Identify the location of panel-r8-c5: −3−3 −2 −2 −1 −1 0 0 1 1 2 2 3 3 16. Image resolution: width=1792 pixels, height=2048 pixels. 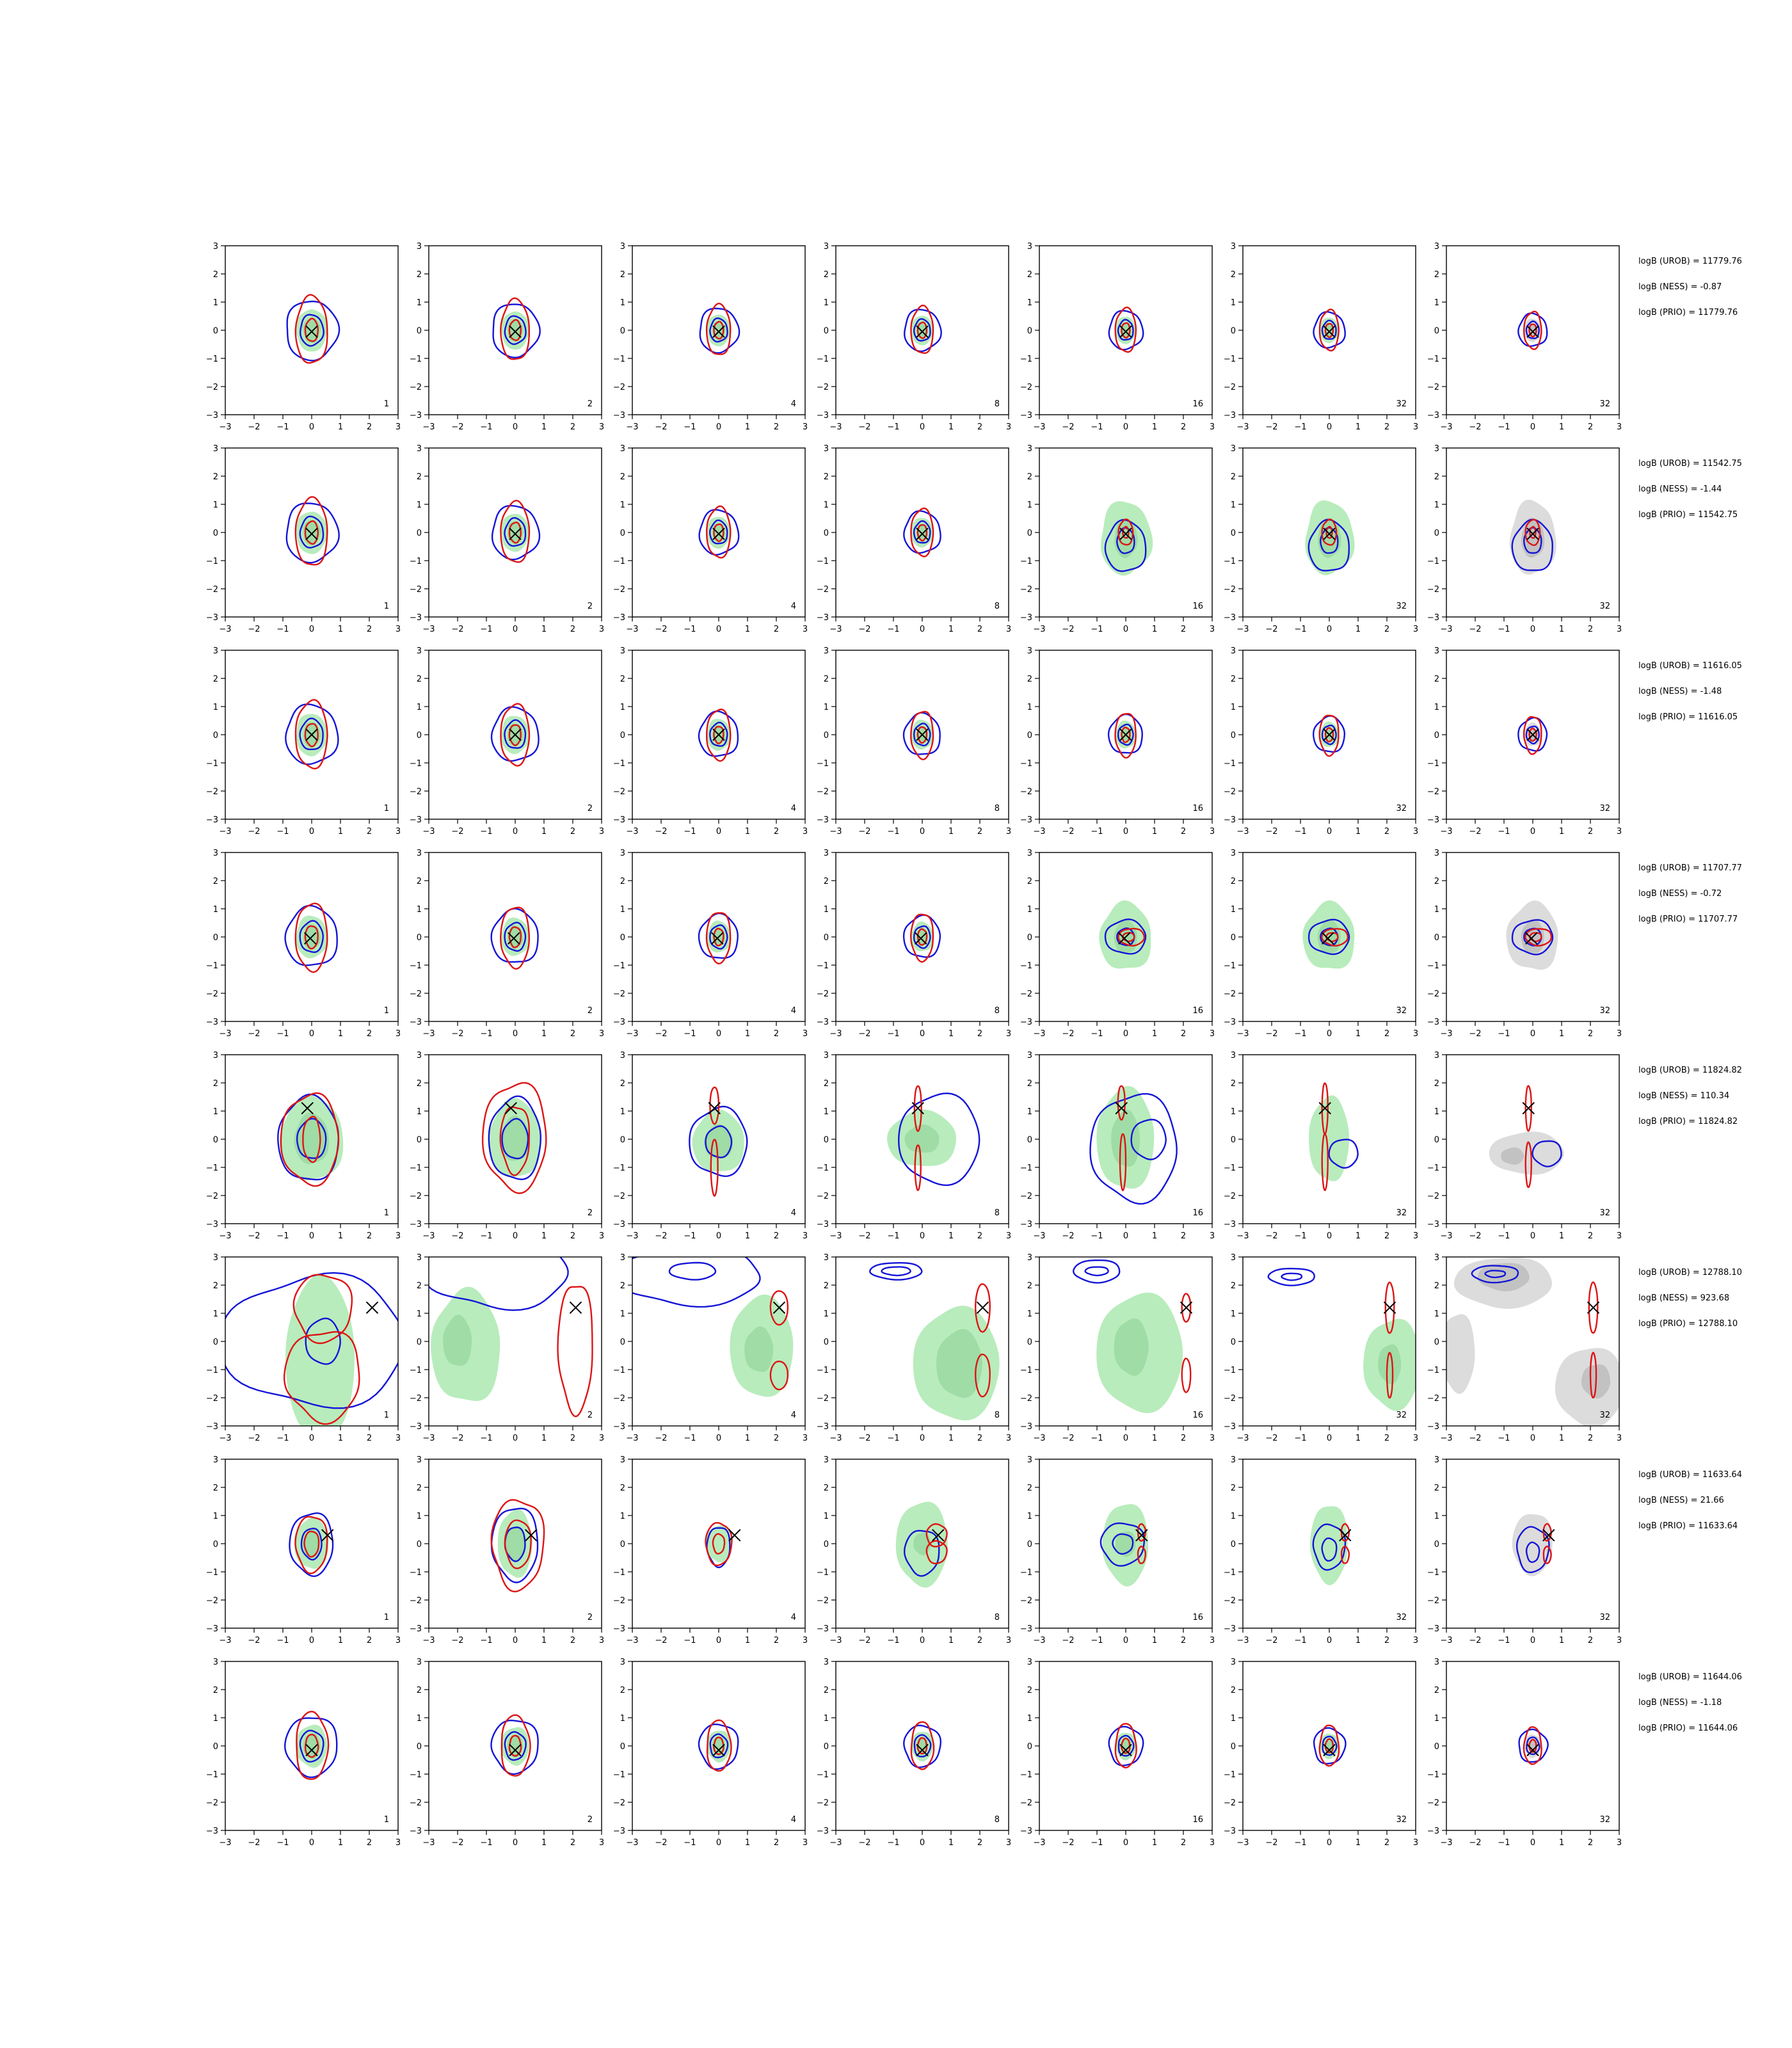
(1117, 1753).